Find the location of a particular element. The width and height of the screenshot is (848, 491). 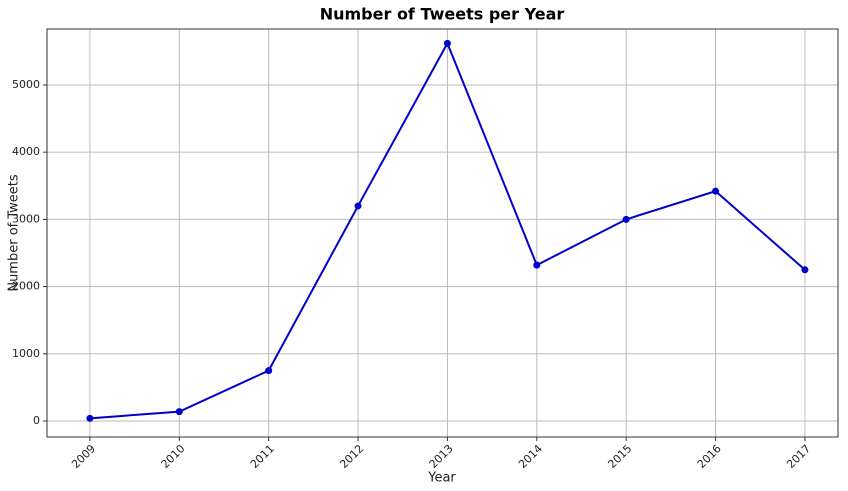

x-tick-label: 2013 is located at coordinates (441, 456).